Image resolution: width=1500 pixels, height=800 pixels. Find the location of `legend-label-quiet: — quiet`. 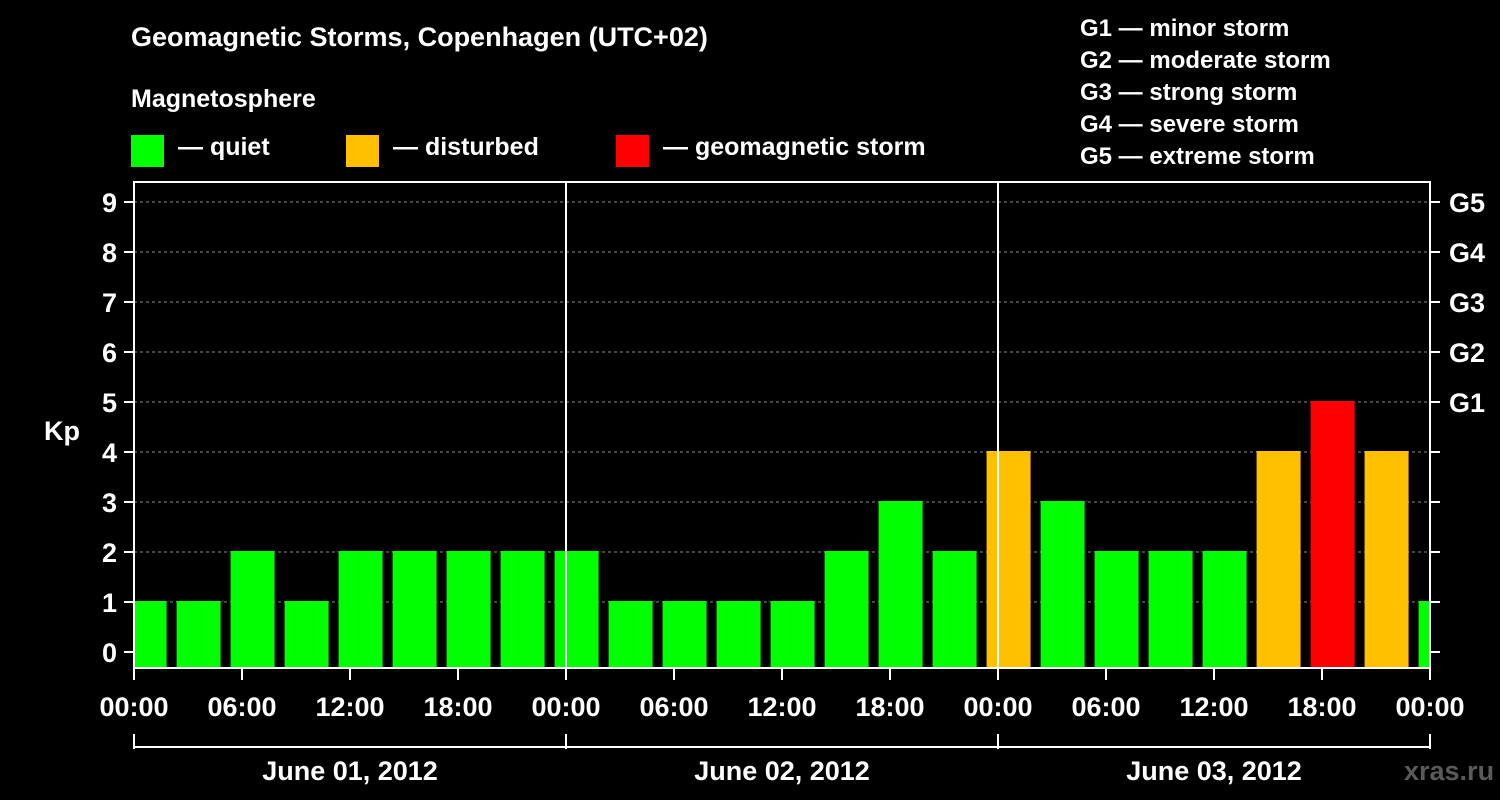

legend-label-quiet: — quiet is located at coordinates (224, 147).